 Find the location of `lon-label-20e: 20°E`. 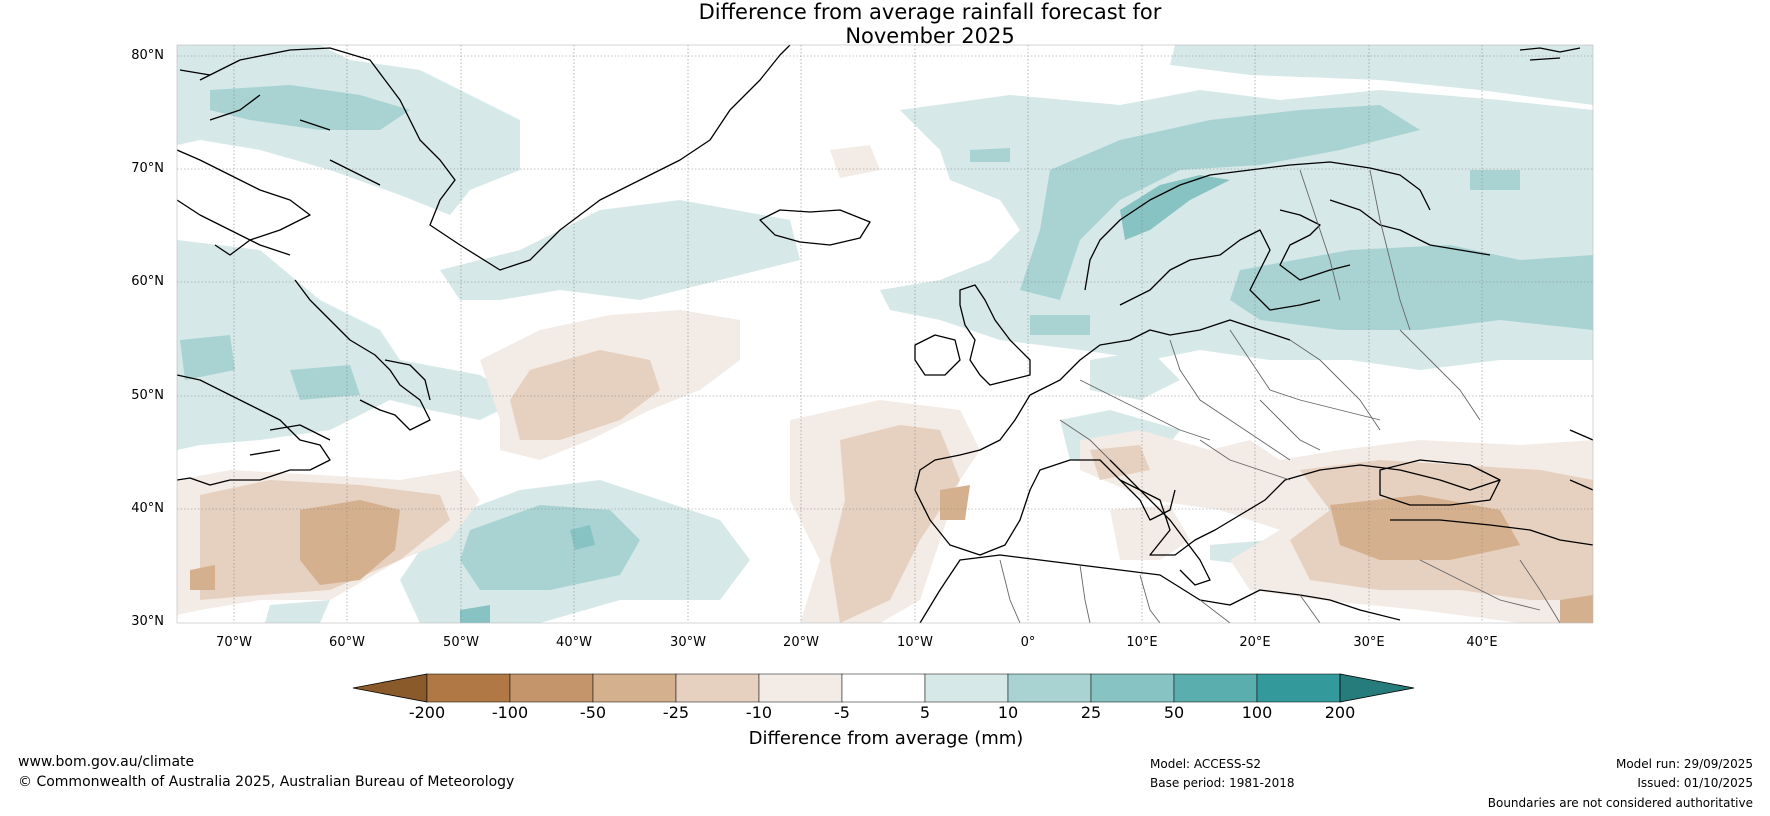

lon-label-20e: 20°E is located at coordinates (1255, 642).